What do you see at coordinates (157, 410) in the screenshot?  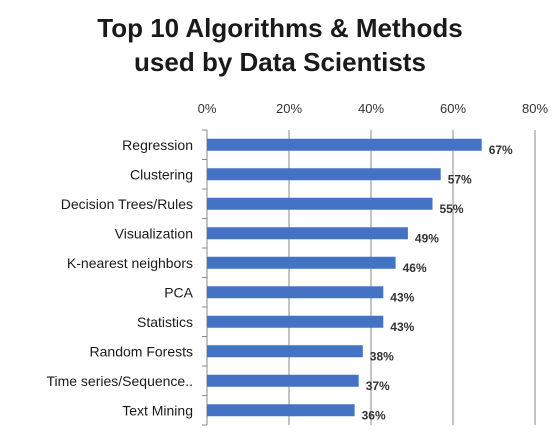 I see `category-label: Text Mining` at bounding box center [157, 410].